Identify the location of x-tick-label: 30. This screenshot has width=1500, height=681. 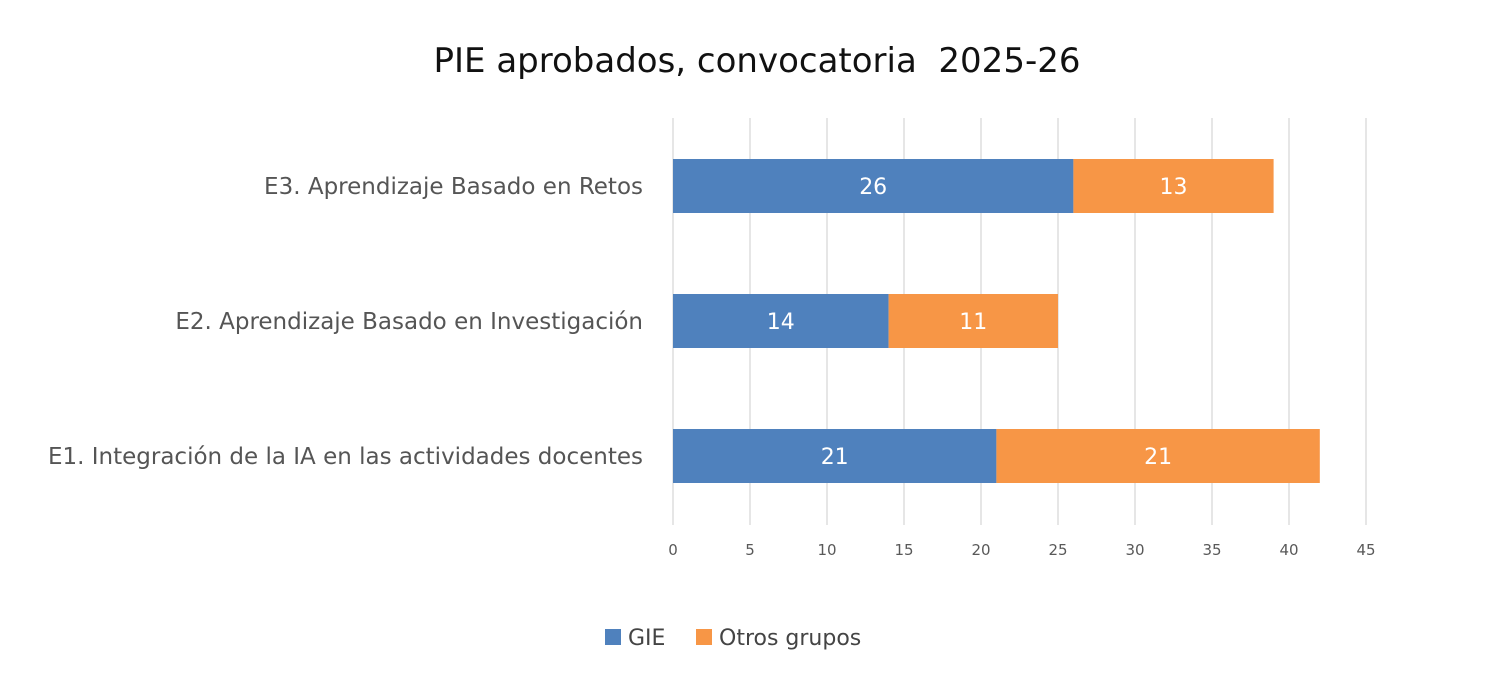
(1134, 550).